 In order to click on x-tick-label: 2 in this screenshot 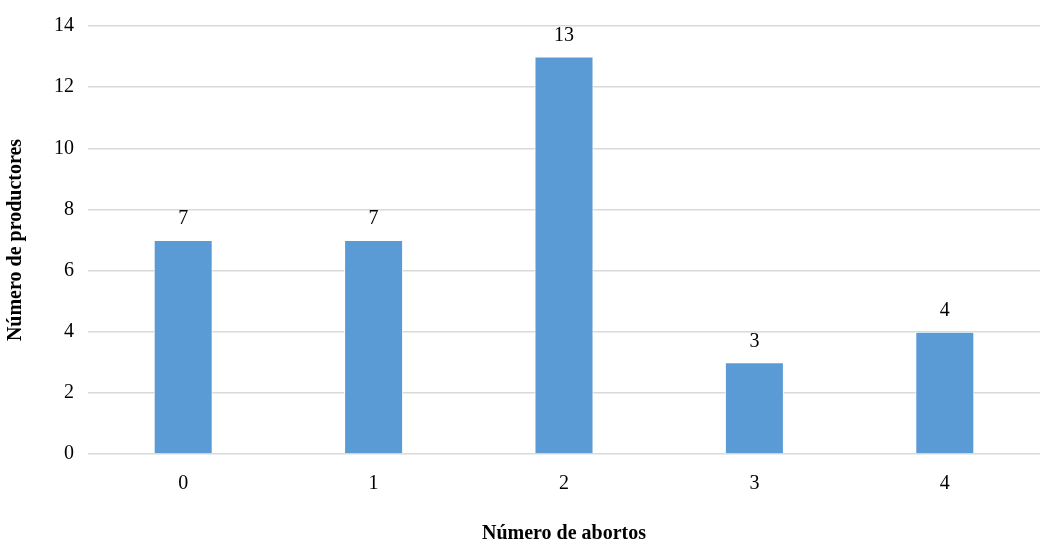, I will do `click(564, 482)`.